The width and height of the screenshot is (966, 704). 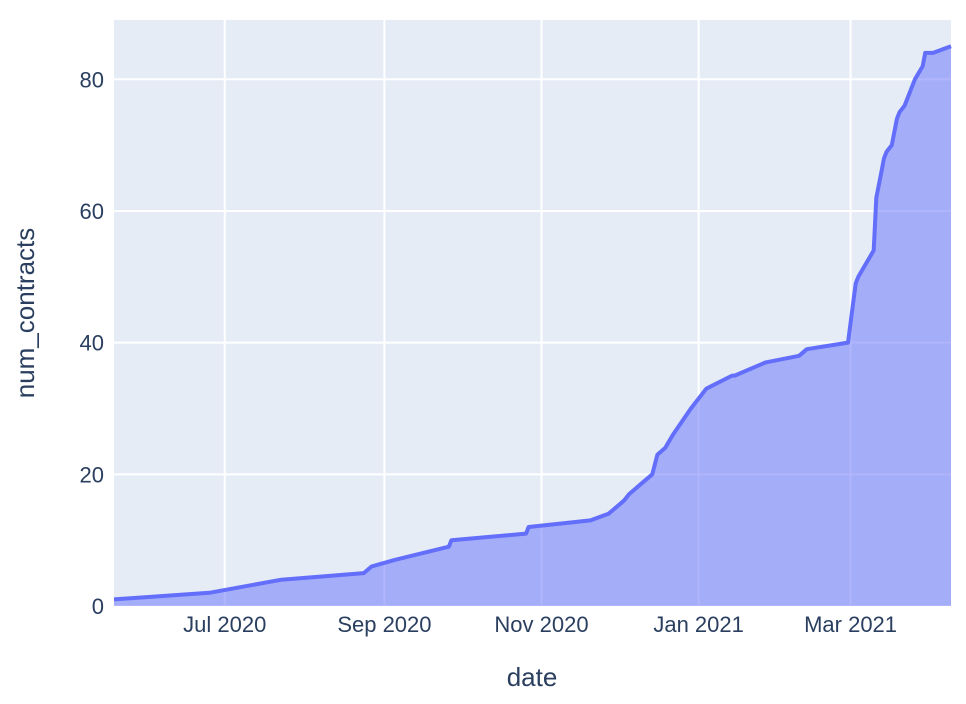 What do you see at coordinates (92, 474) in the screenshot?
I see `y-tick-label: 20` at bounding box center [92, 474].